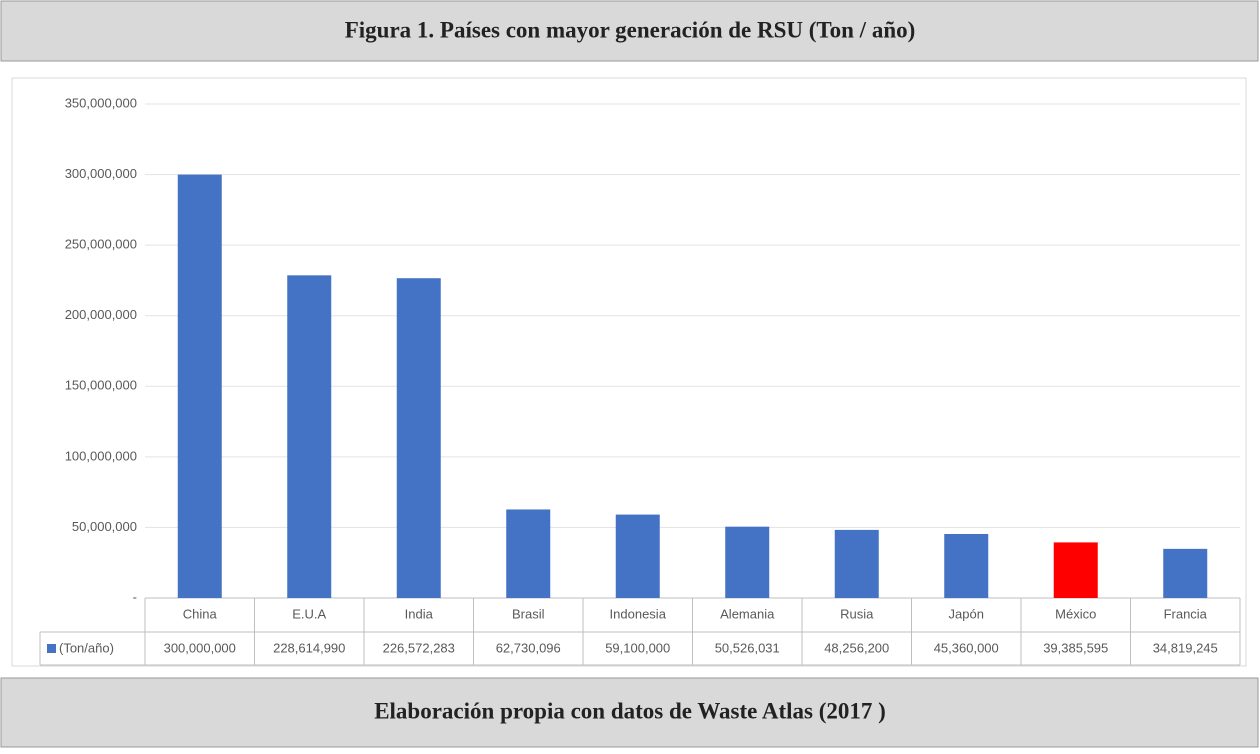  I want to click on y-tick-label: 250,000,000, so click(101, 244).